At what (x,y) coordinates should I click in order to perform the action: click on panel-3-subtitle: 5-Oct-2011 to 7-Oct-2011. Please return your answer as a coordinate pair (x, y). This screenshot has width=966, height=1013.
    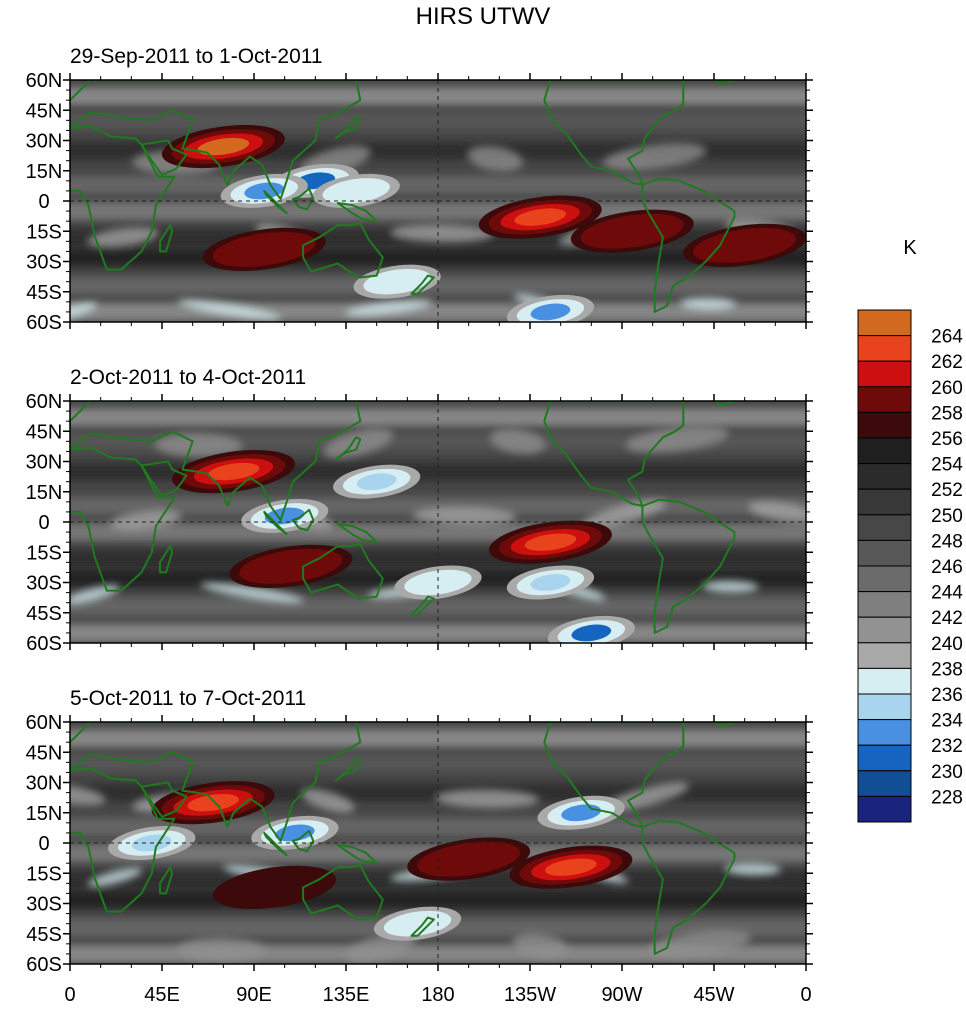
    Looking at the image, I should click on (188, 698).